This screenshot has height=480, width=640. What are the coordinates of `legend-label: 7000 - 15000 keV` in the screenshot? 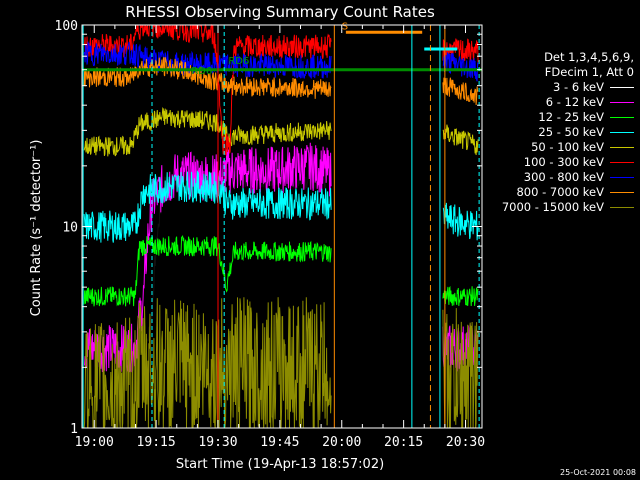 It's located at (552, 207).